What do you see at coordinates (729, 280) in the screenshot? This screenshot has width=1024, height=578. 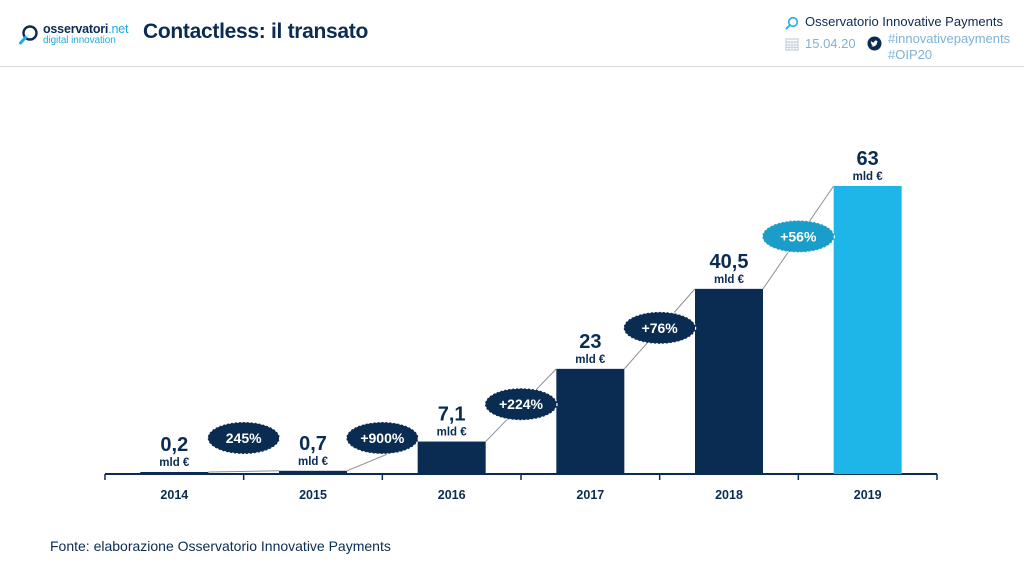 I see `unit-label-2018: mld €` at bounding box center [729, 280].